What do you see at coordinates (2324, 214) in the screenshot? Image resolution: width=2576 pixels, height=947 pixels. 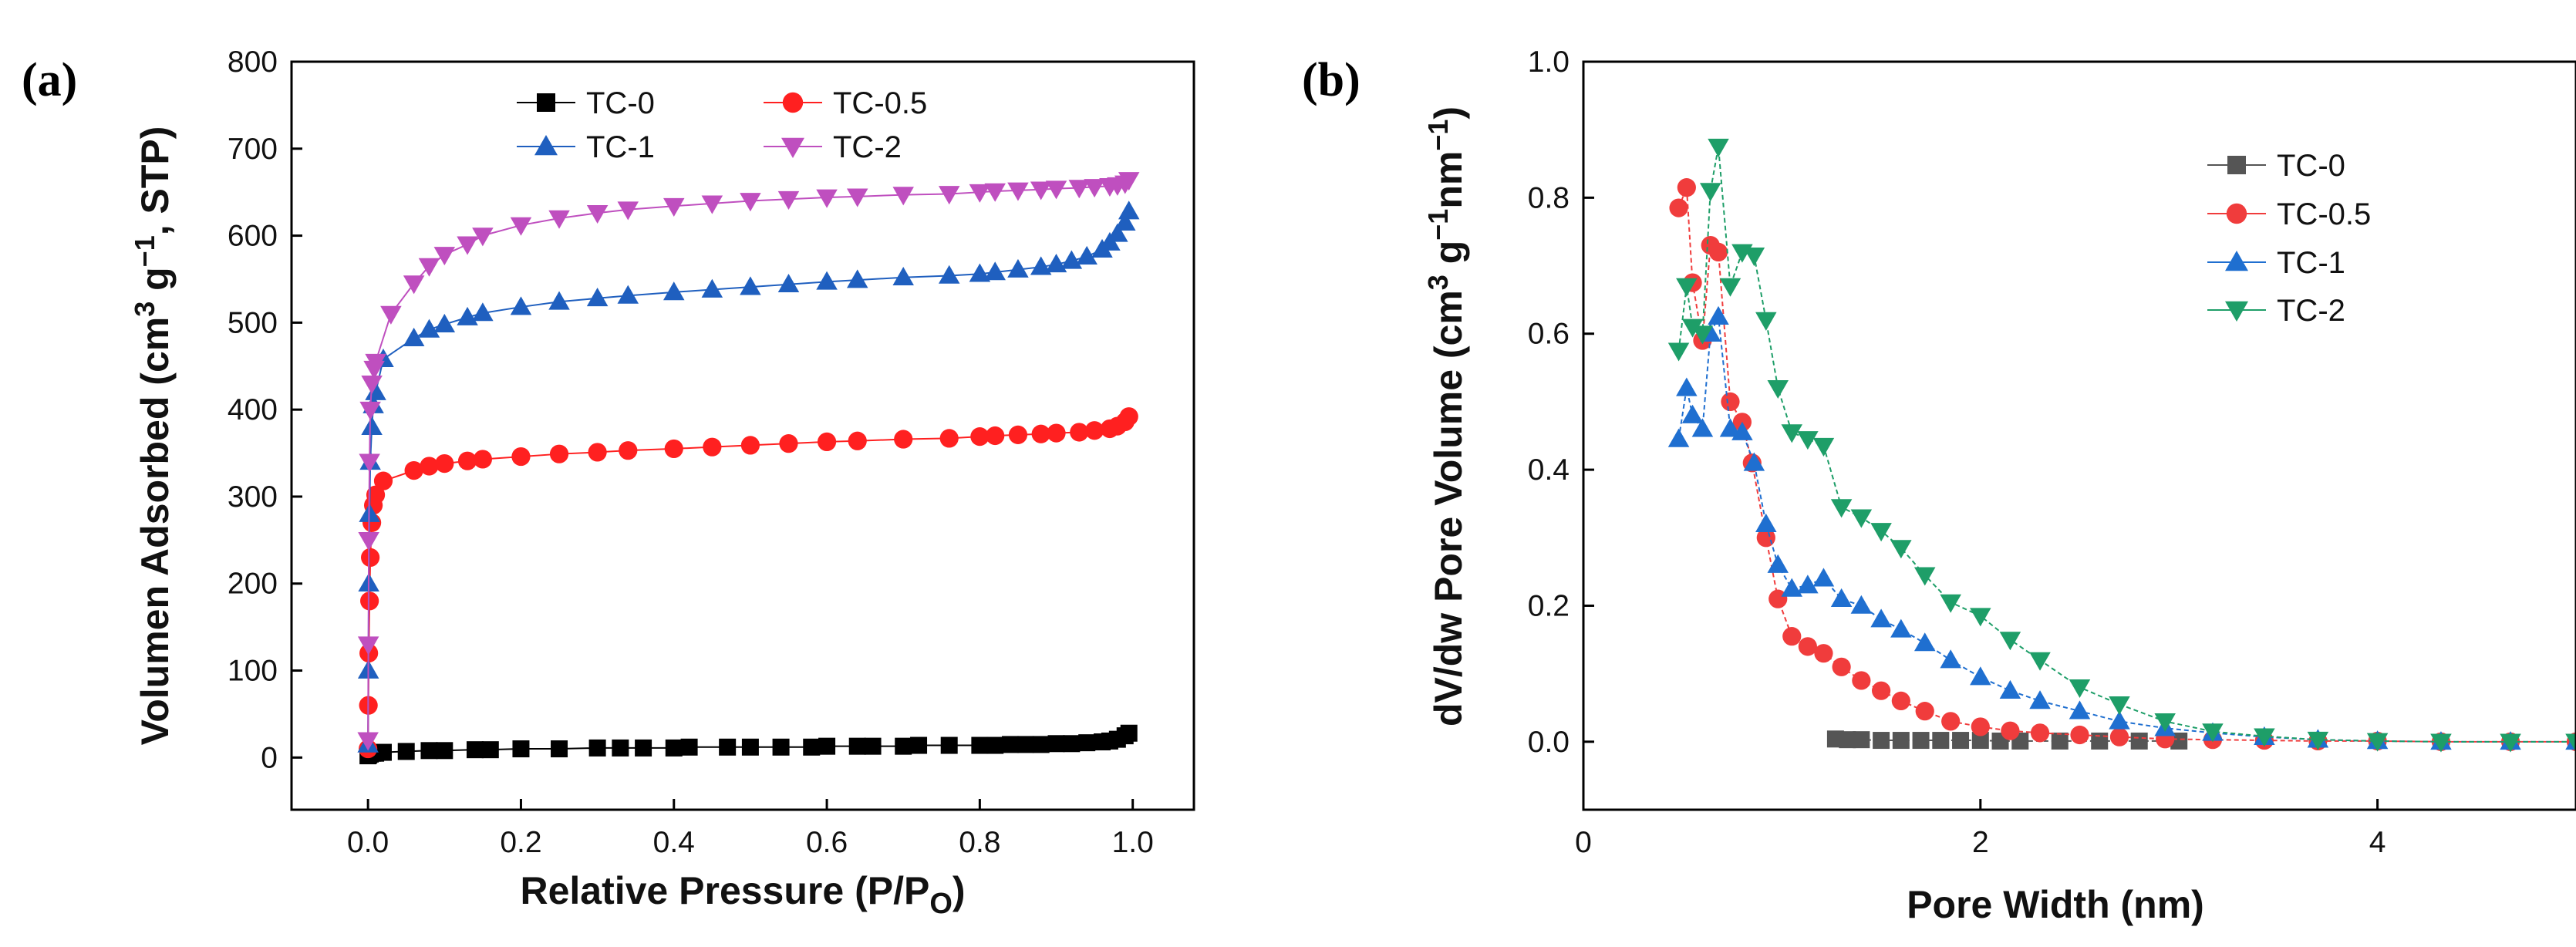 I see `b-legend-label: TC-0.5` at bounding box center [2324, 214].